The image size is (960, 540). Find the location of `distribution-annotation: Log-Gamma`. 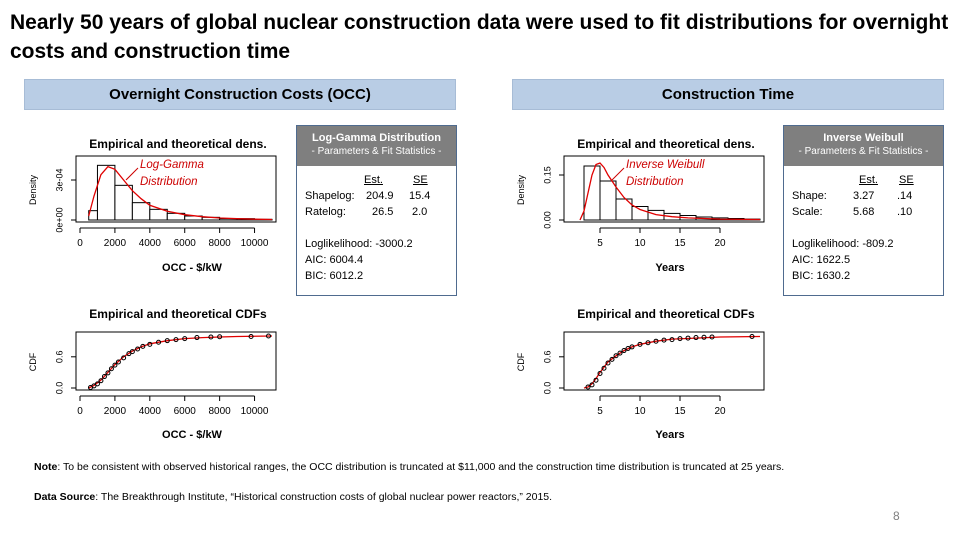

distribution-annotation: Log-Gamma is located at coordinates (172, 165).